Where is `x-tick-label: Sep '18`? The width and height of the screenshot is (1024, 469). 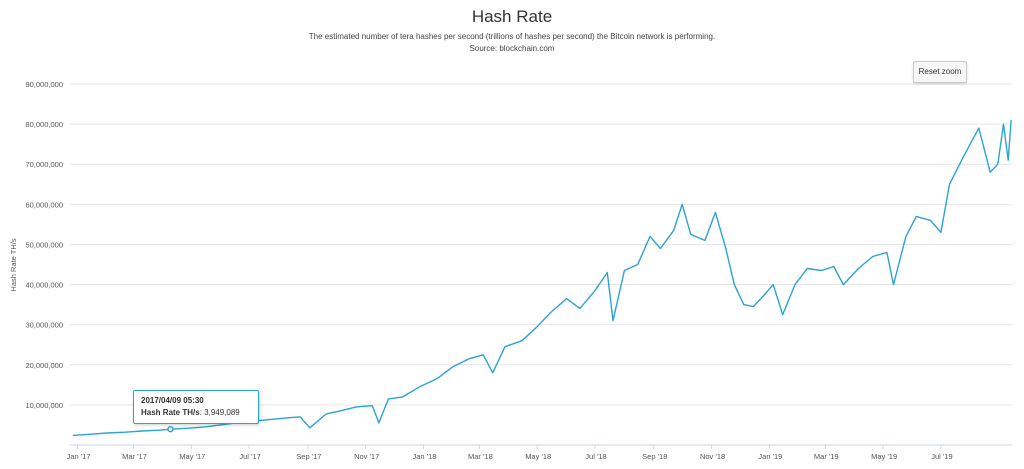
x-tick-label: Sep '18 is located at coordinates (654, 456).